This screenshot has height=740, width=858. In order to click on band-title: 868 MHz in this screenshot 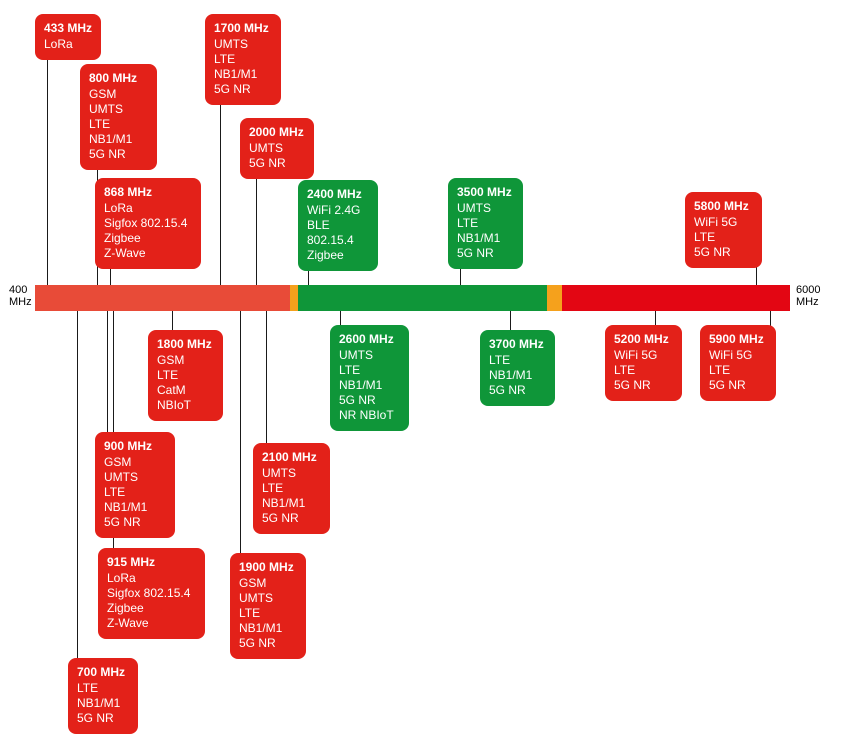, I will do `click(128, 192)`.